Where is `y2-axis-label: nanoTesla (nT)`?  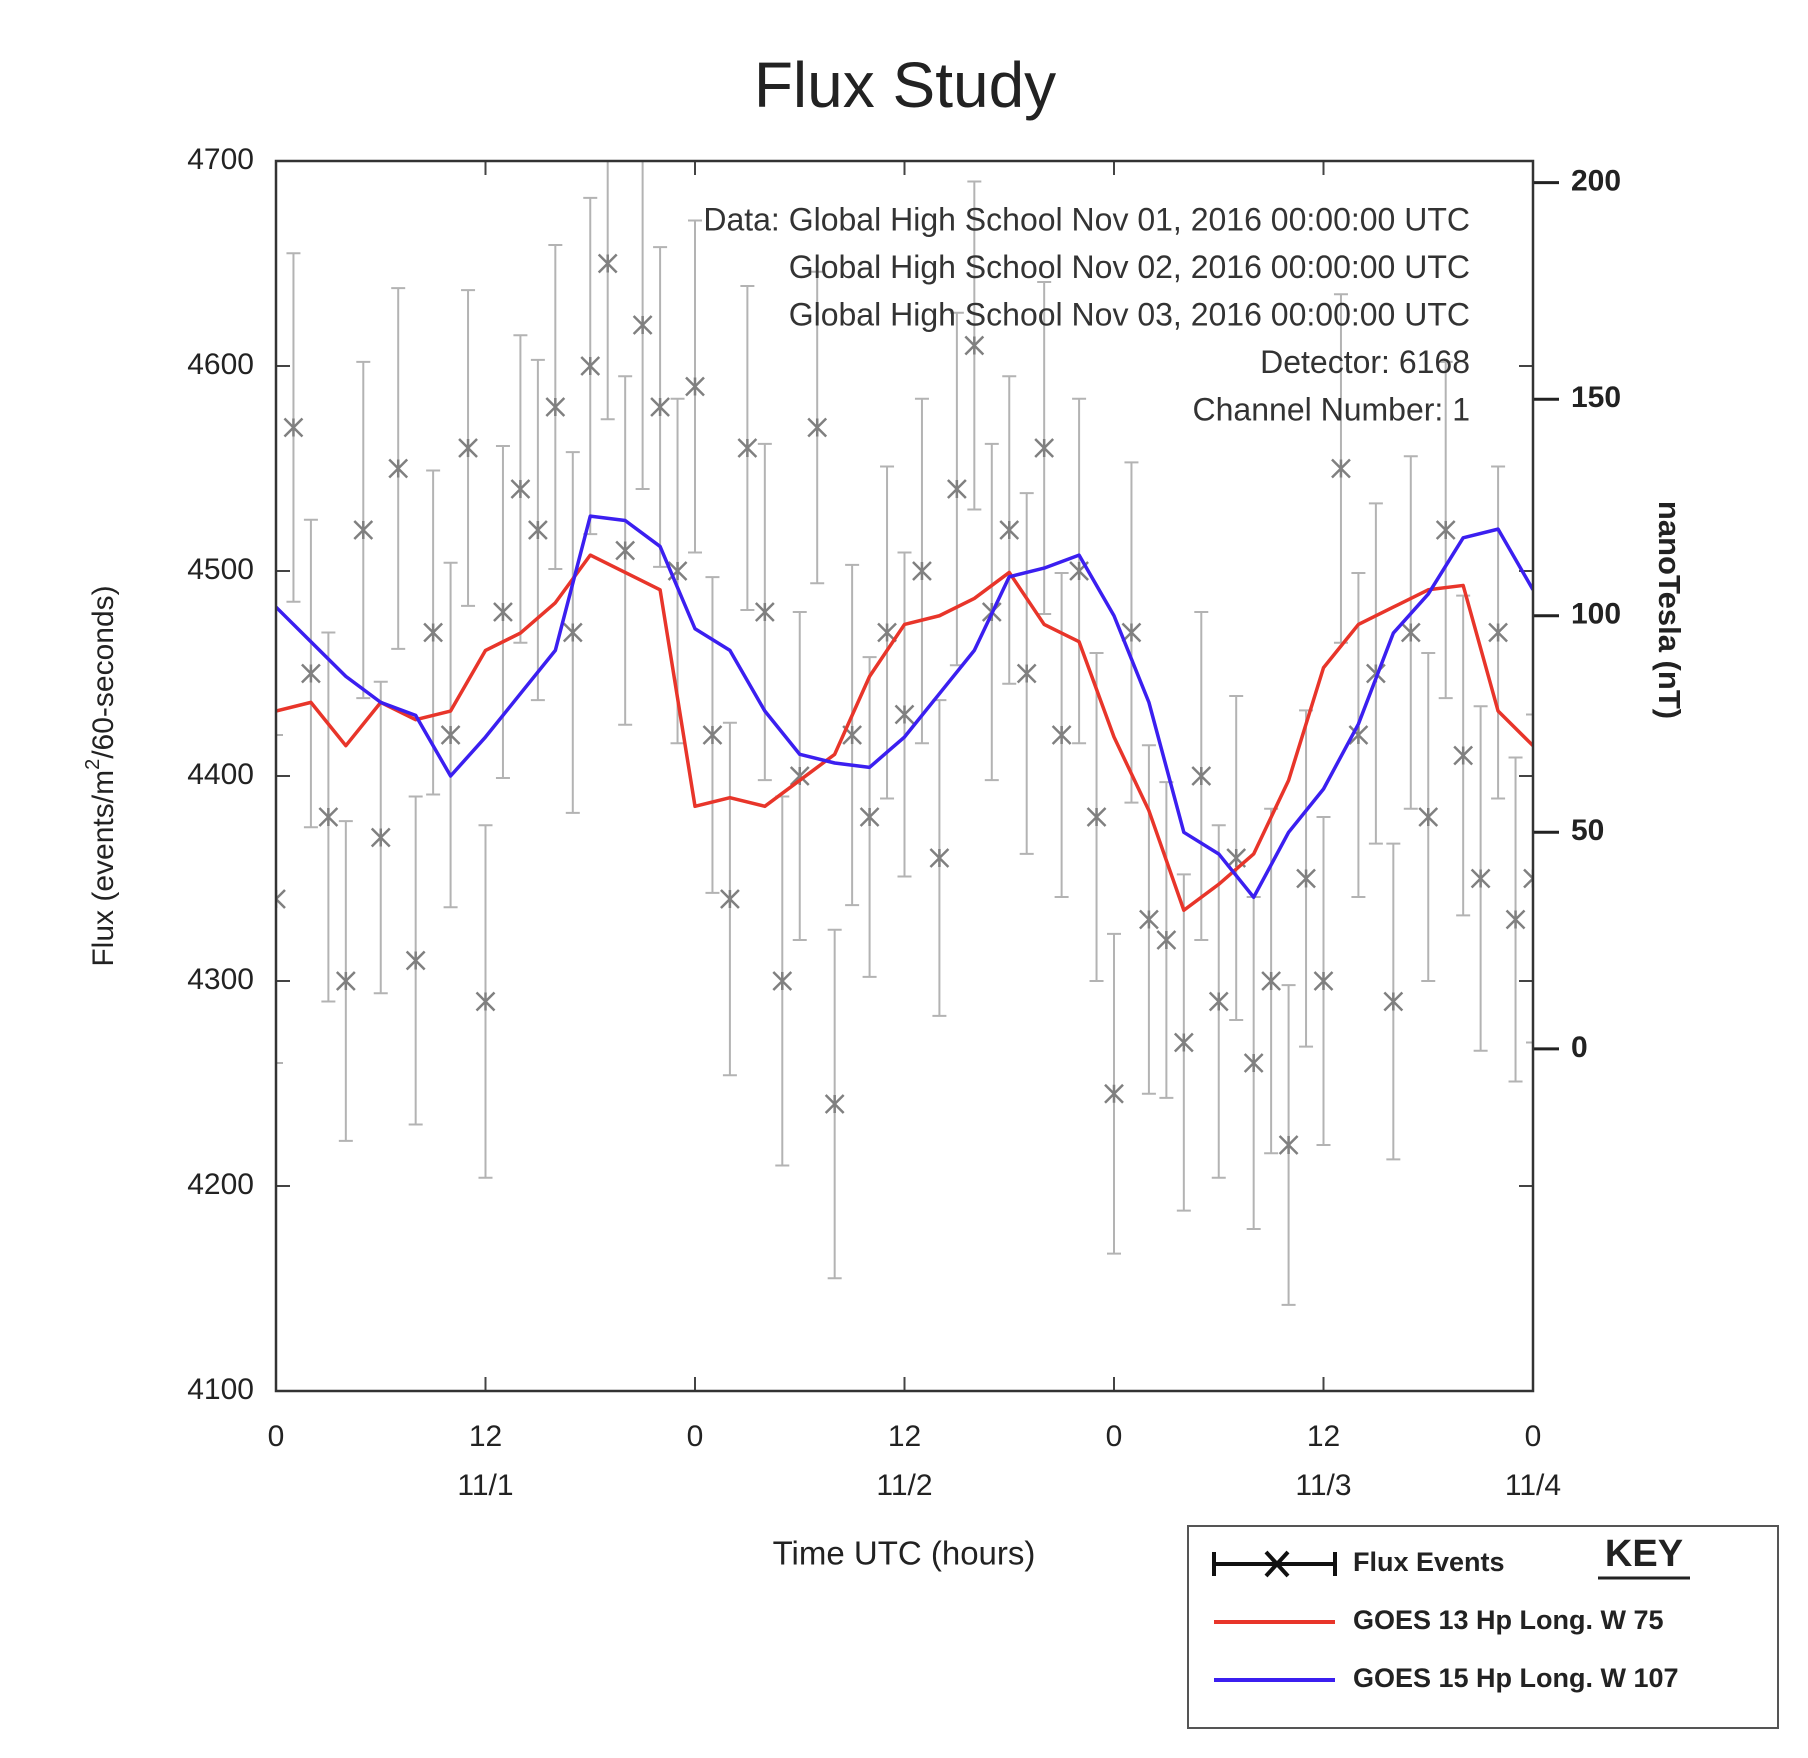 y2-axis-label: nanoTesla (nT) is located at coordinates (1669, 610).